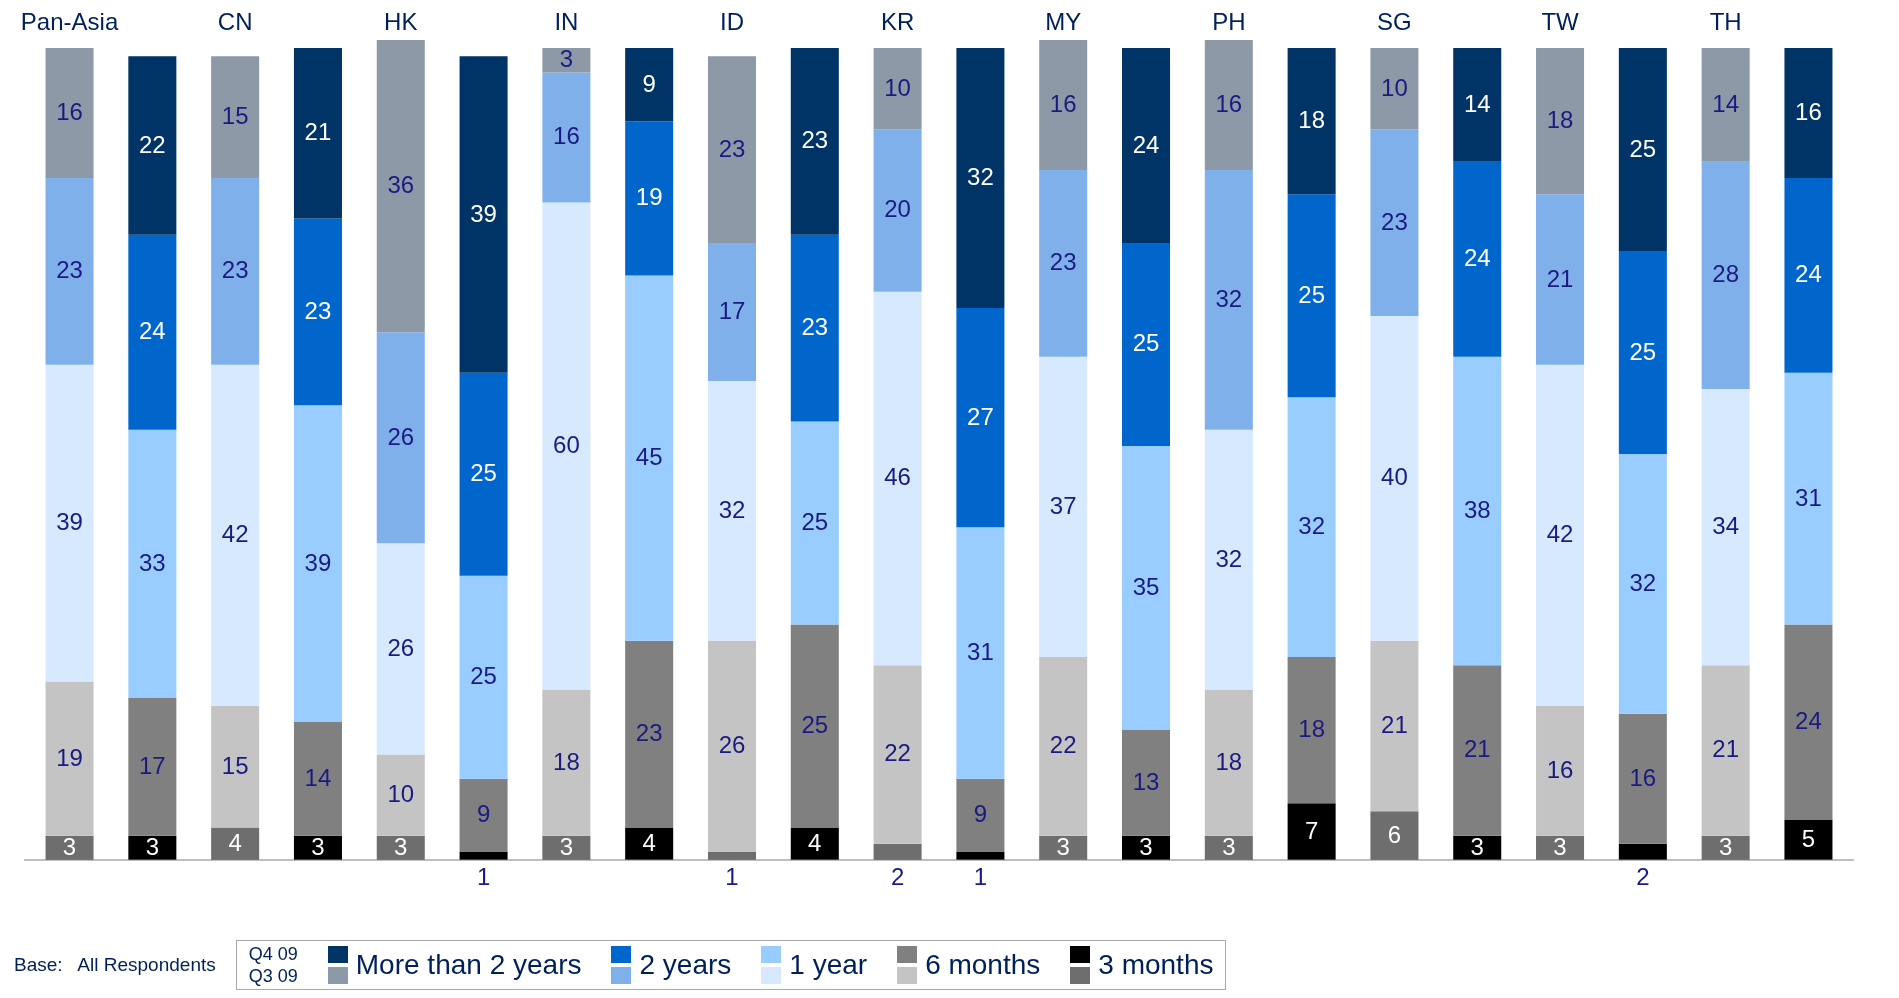 The image size is (1899, 998). What do you see at coordinates (1229, 21) in the screenshot?
I see `x-tick-label: PH` at bounding box center [1229, 21].